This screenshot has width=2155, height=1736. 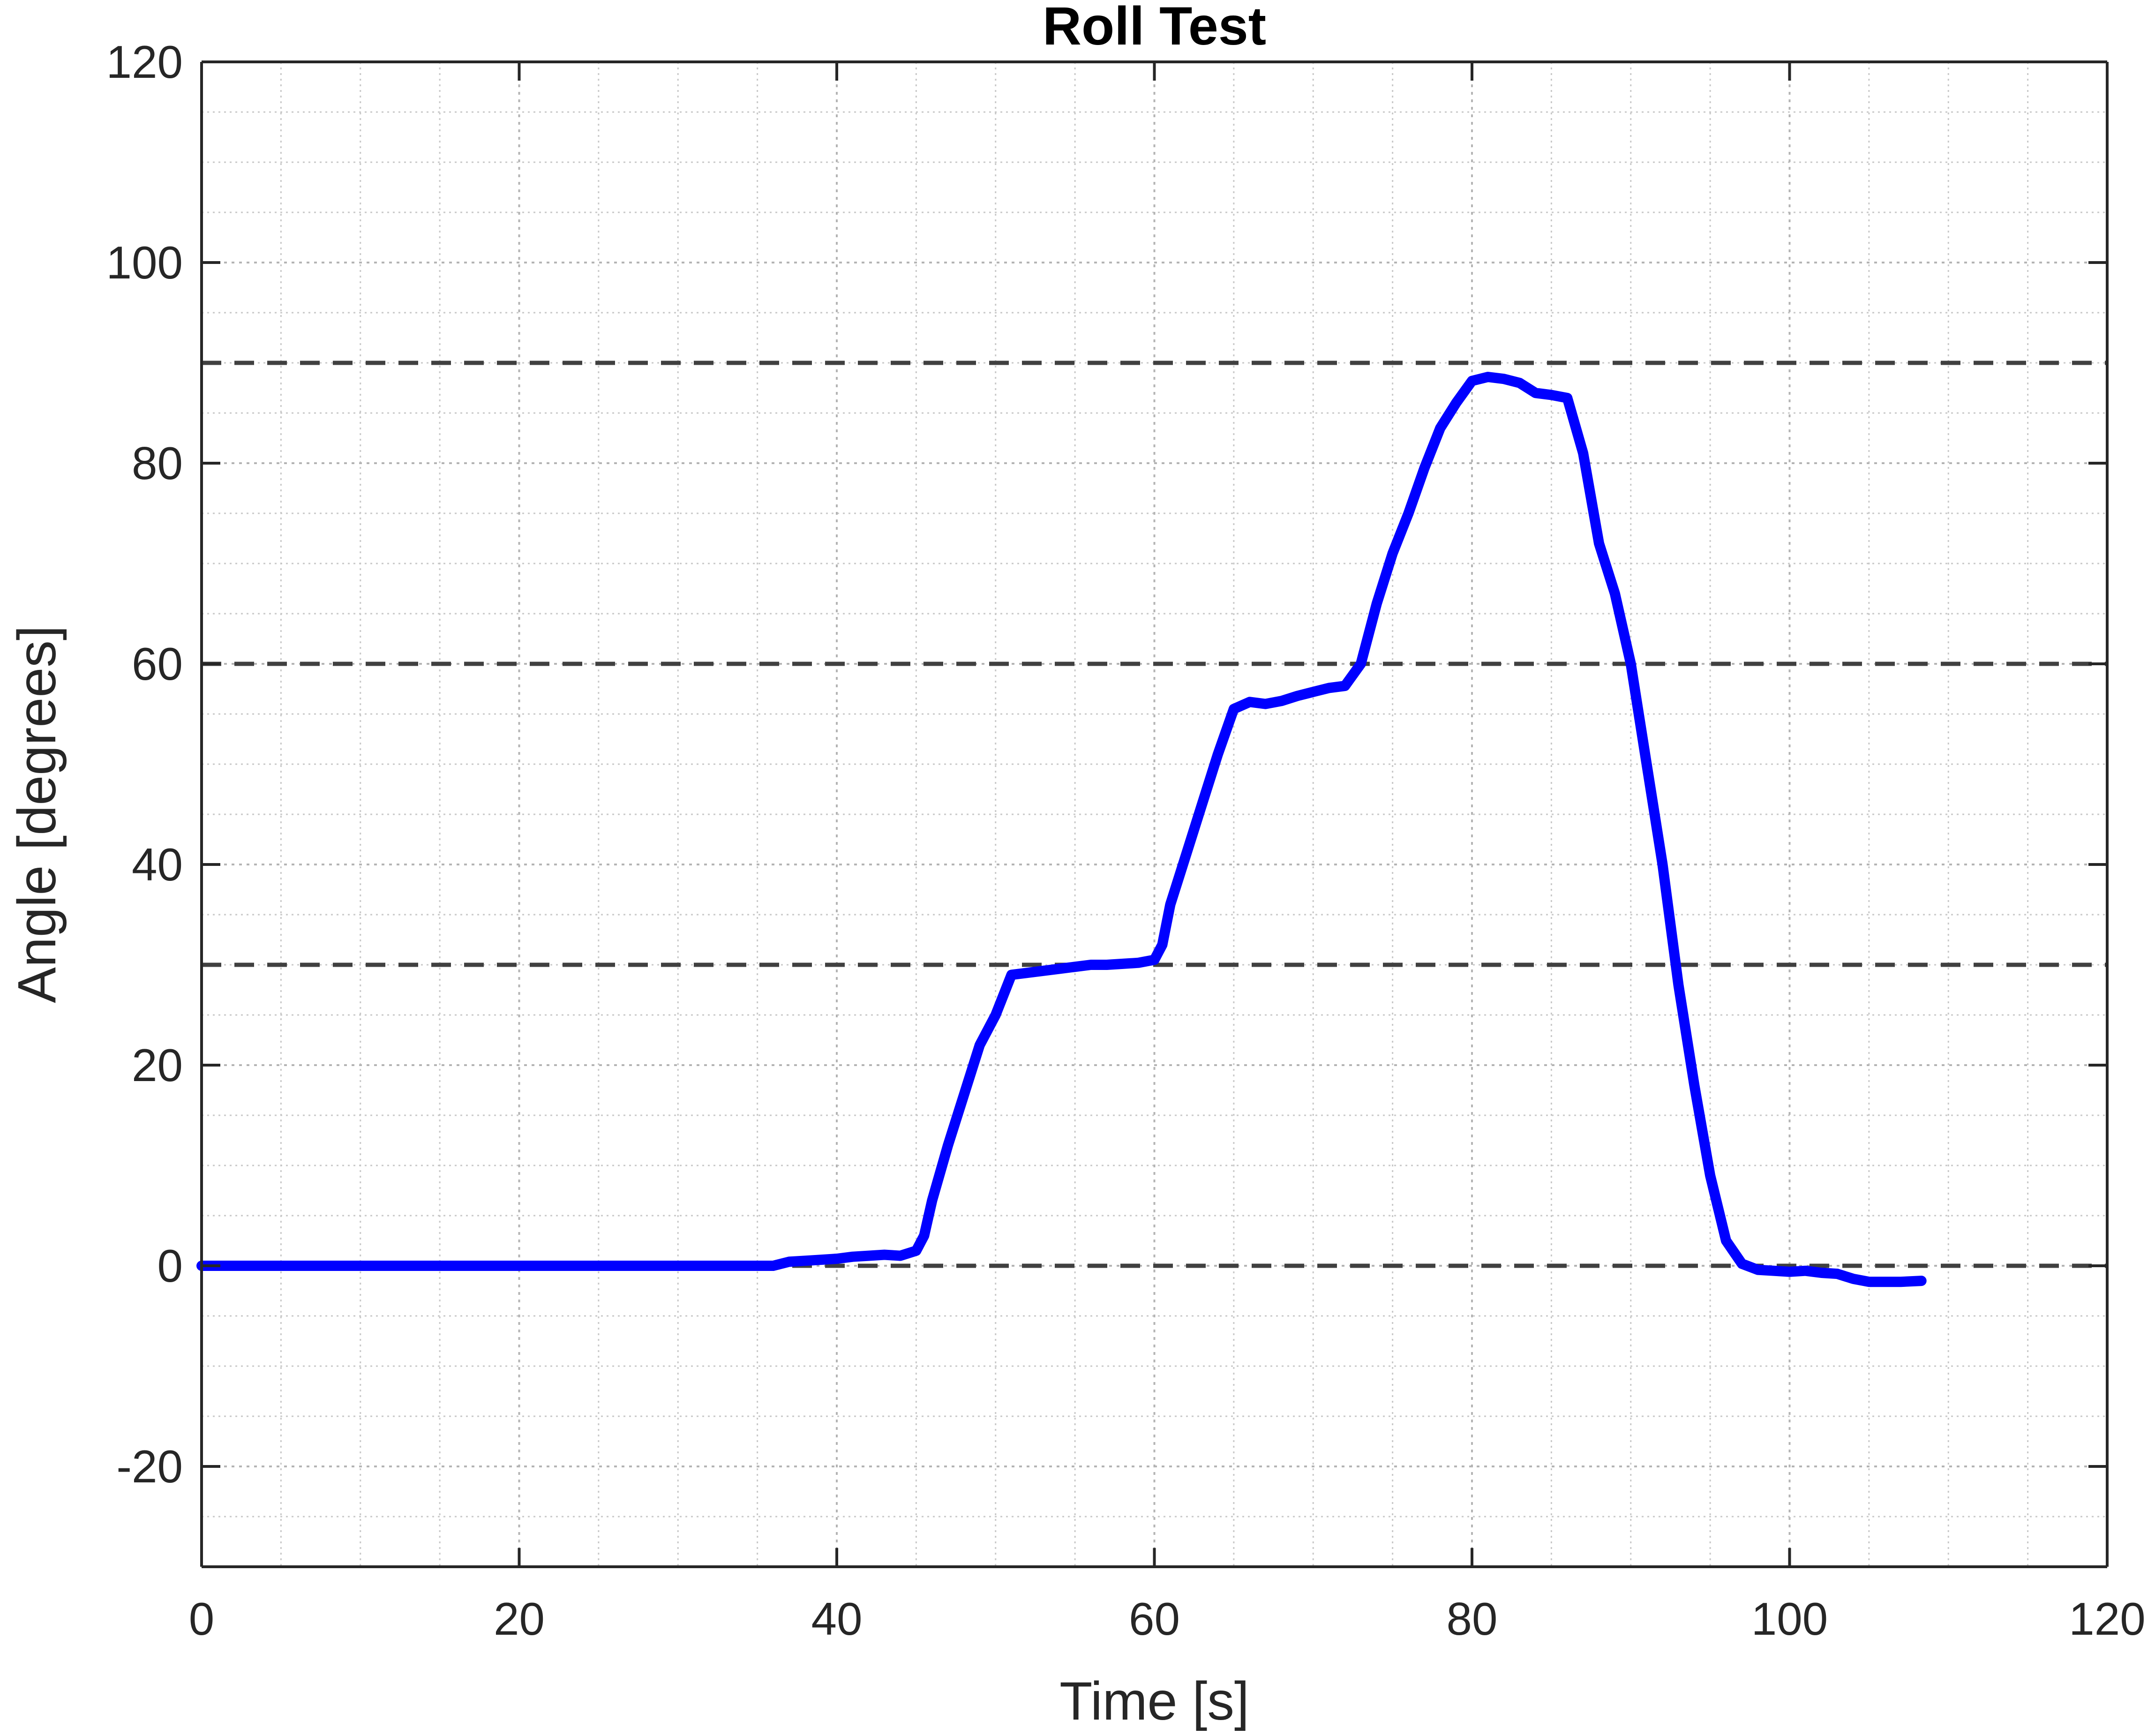 I want to click on x-tick-label: 100, so click(x=1789, y=1619).